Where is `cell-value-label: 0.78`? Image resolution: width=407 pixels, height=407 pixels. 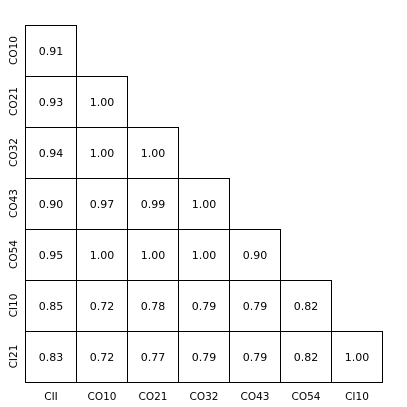
cell-value-label: 0.78 is located at coordinates (153, 306).